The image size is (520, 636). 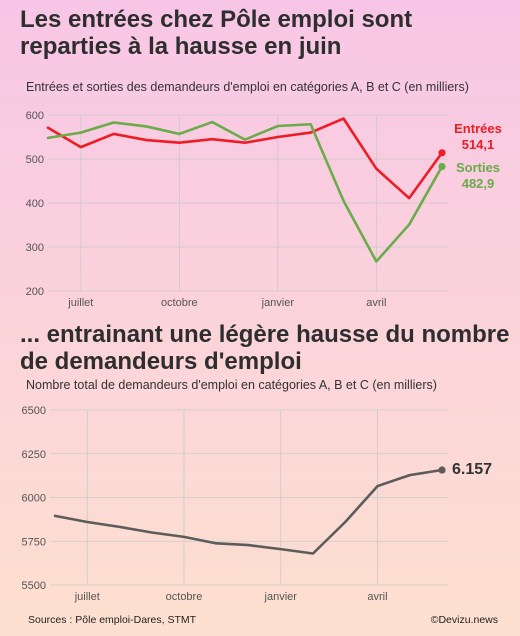 What do you see at coordinates (478, 128) in the screenshot?
I see `chart1-series-name-0: Entrées` at bounding box center [478, 128].